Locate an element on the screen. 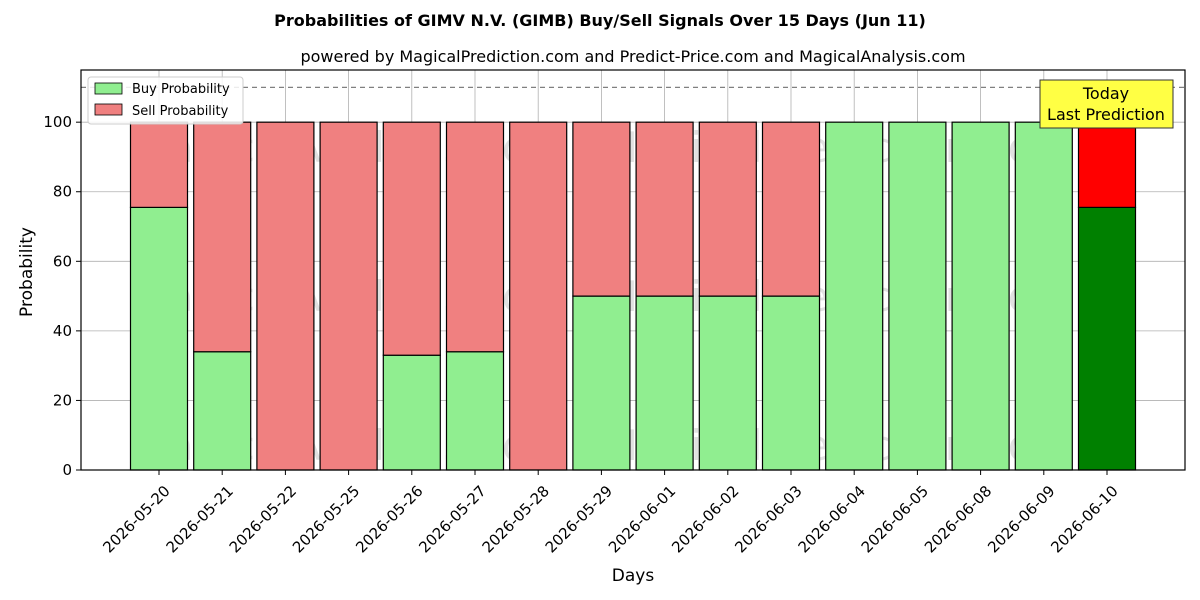  x-tick-label: 2026-05-21 is located at coordinates (200, 519).